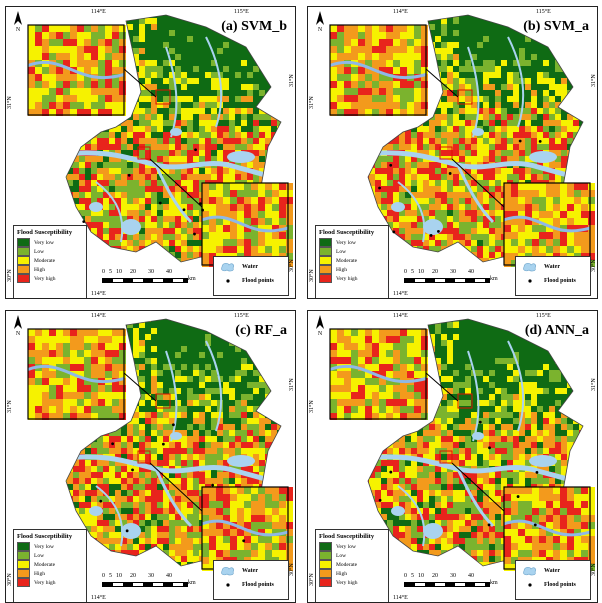  I want to click on lon-tick-left: 114°E, so click(400, 316).